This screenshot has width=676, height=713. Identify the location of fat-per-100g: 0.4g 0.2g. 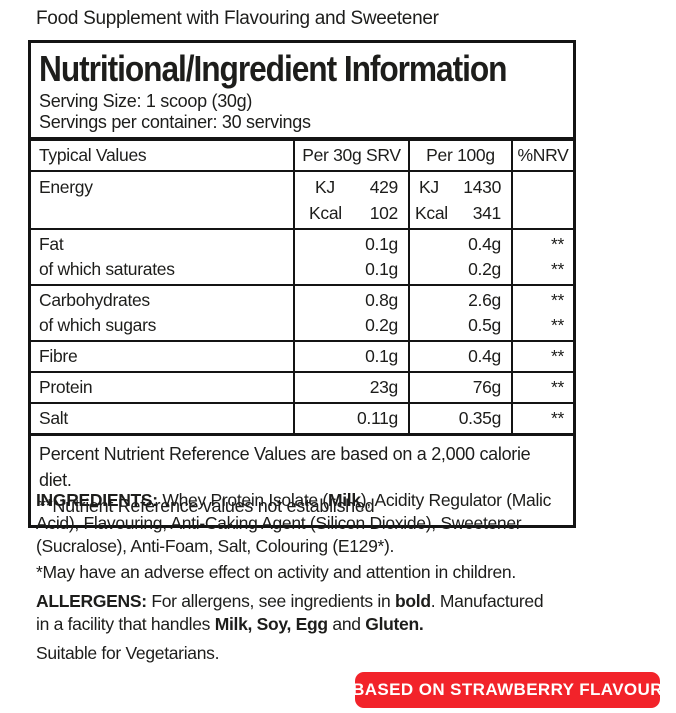
(459, 257).